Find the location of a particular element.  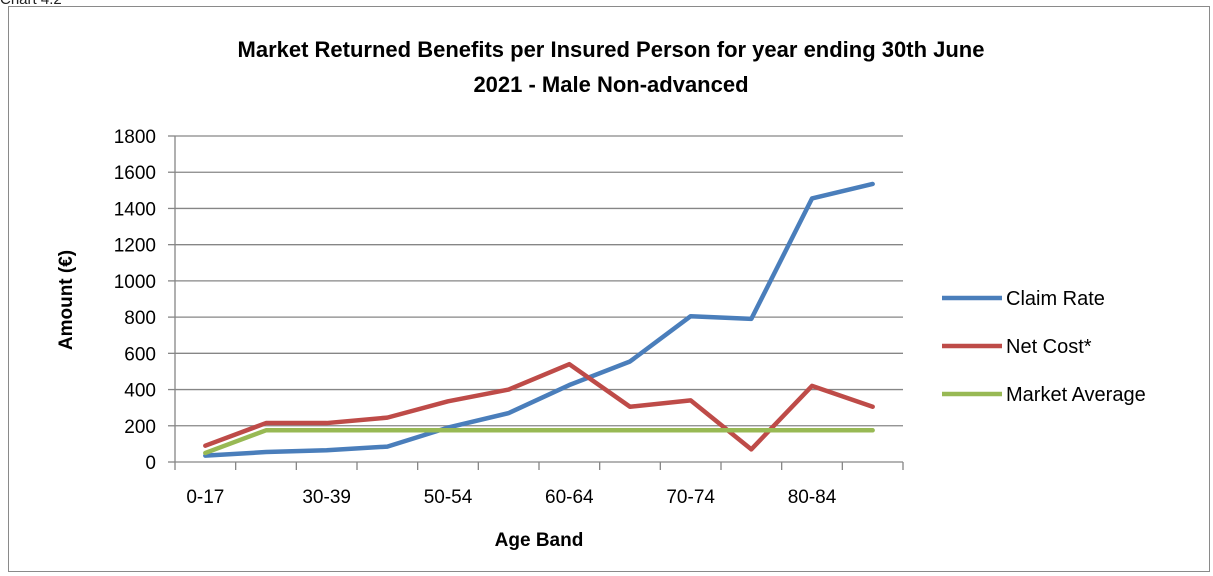

x-axis-title: Age Band is located at coordinates (539, 540).